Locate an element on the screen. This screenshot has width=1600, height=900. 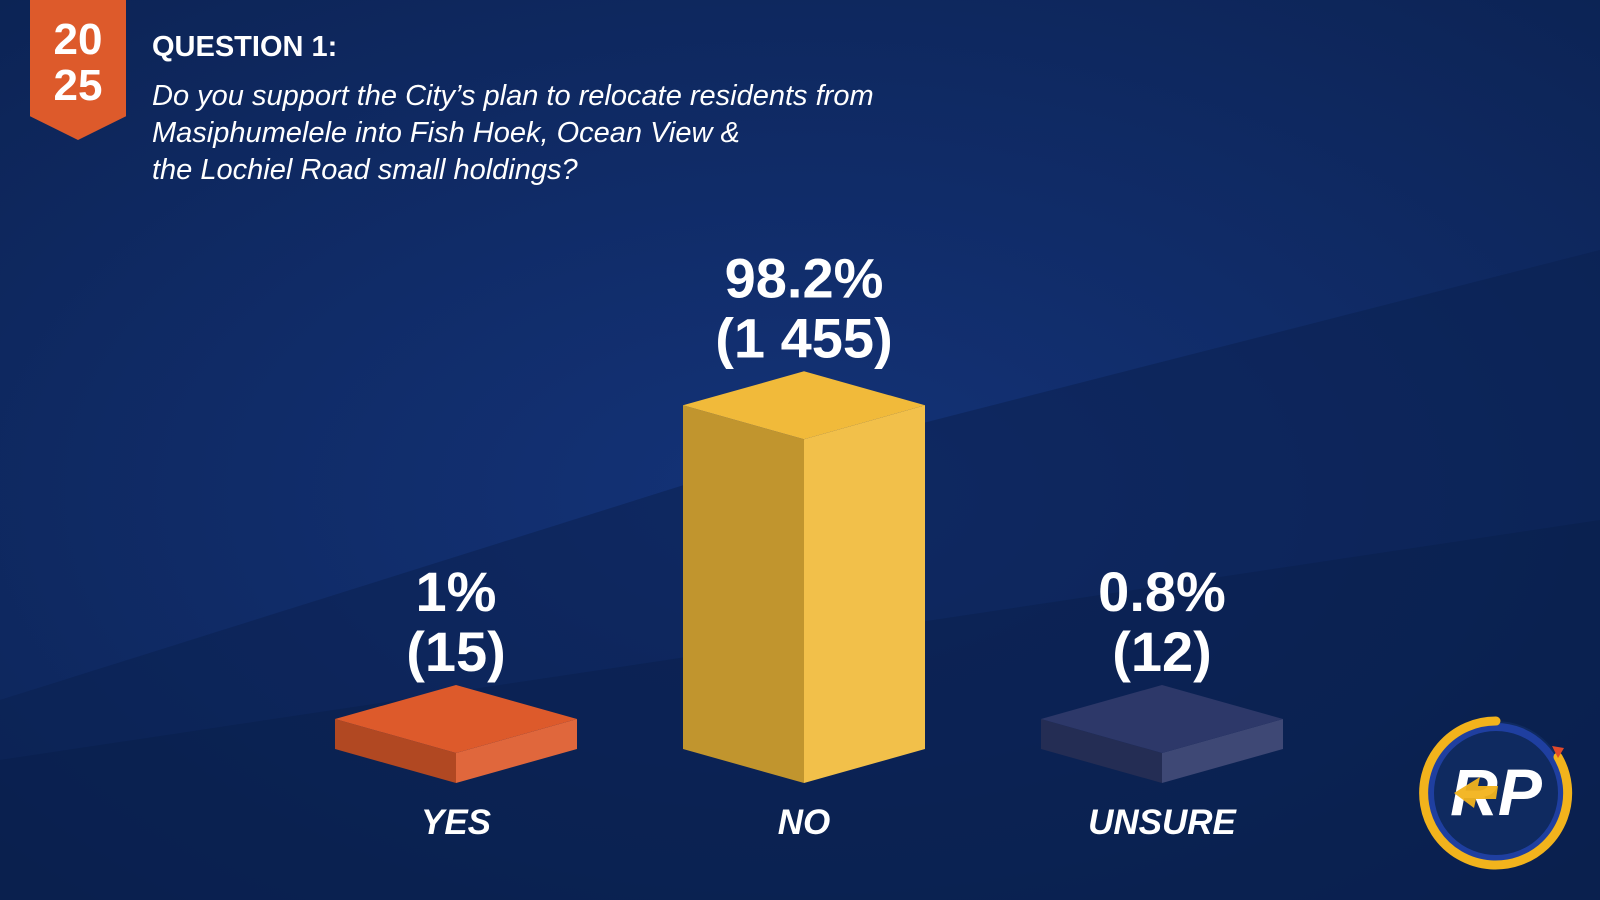
year-badge-top: 20 is located at coordinates (78, 39).